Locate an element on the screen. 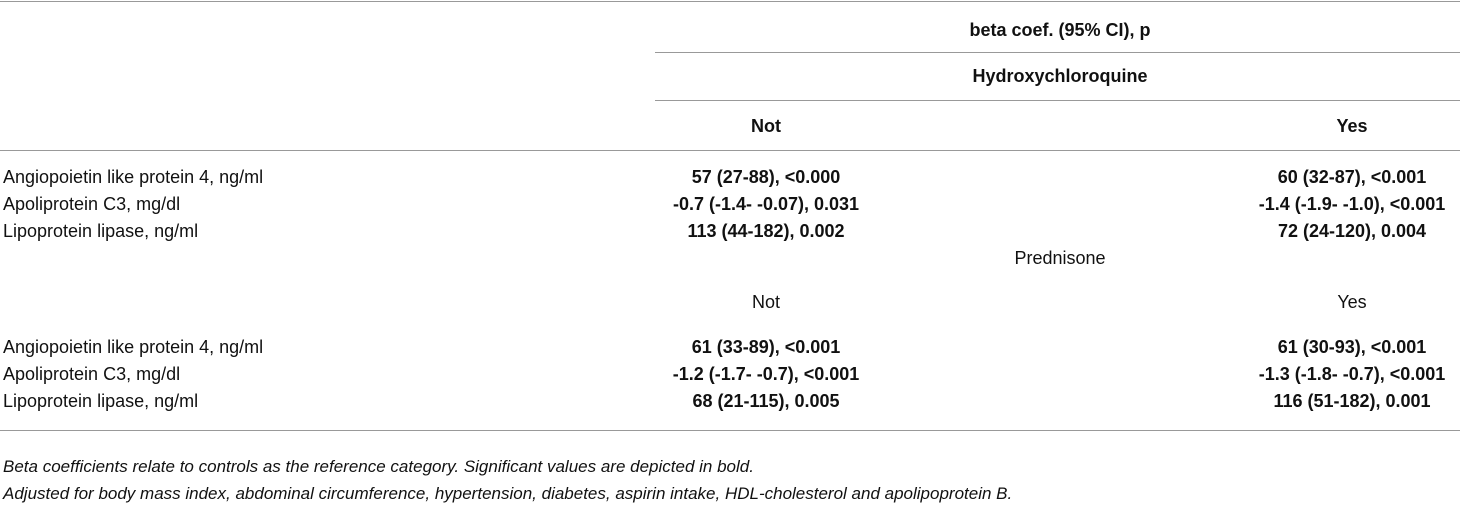 The image size is (1460, 510). cell-value: 60 (32-87), <0.001 is located at coordinates (1352, 177).